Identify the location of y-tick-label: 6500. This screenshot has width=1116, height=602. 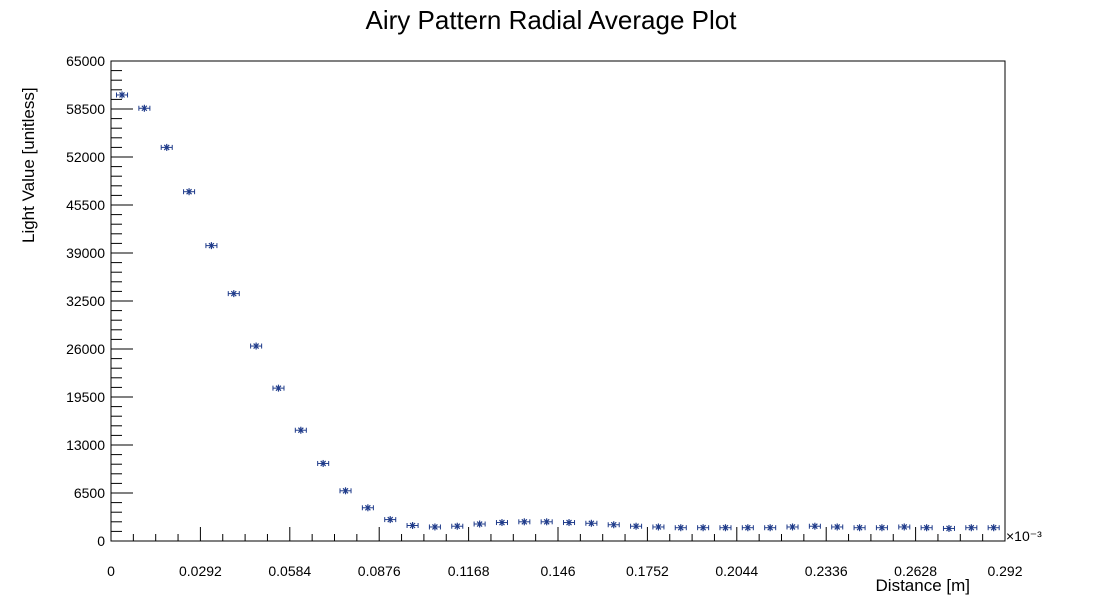
(89, 493).